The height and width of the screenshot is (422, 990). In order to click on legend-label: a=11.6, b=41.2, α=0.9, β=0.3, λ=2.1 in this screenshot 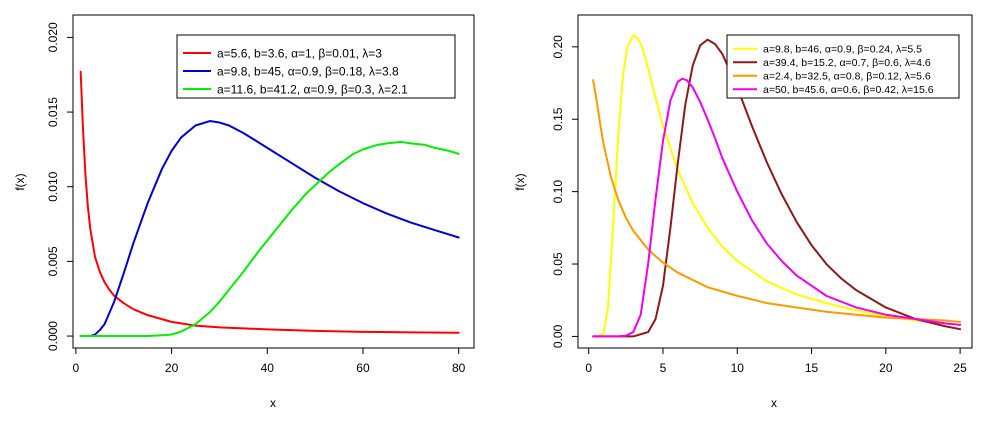, I will do `click(312, 89)`.